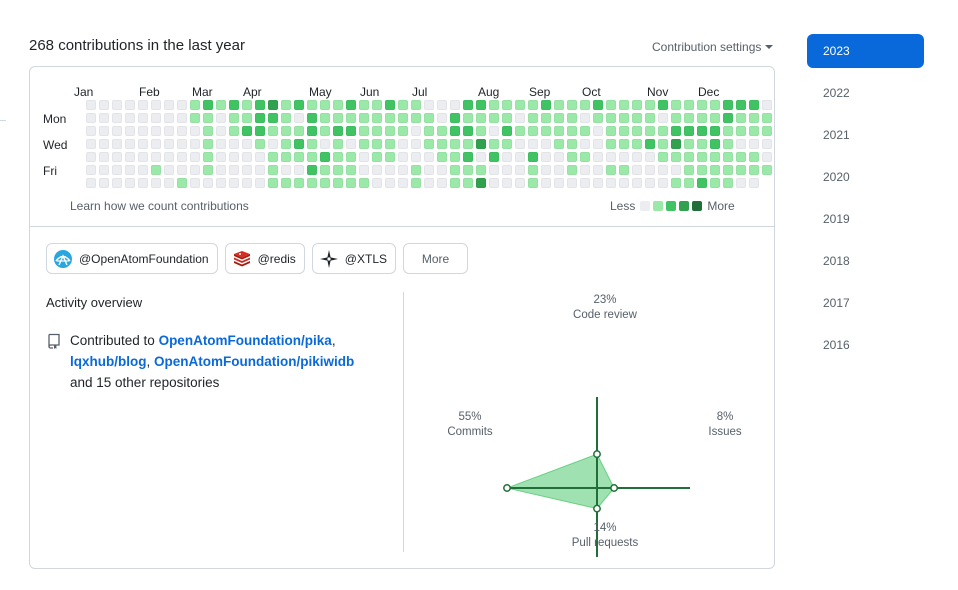 This screenshot has height=590, width=958. I want to click on learn-contributions-link: Learn how we count contributions, so click(159, 206).